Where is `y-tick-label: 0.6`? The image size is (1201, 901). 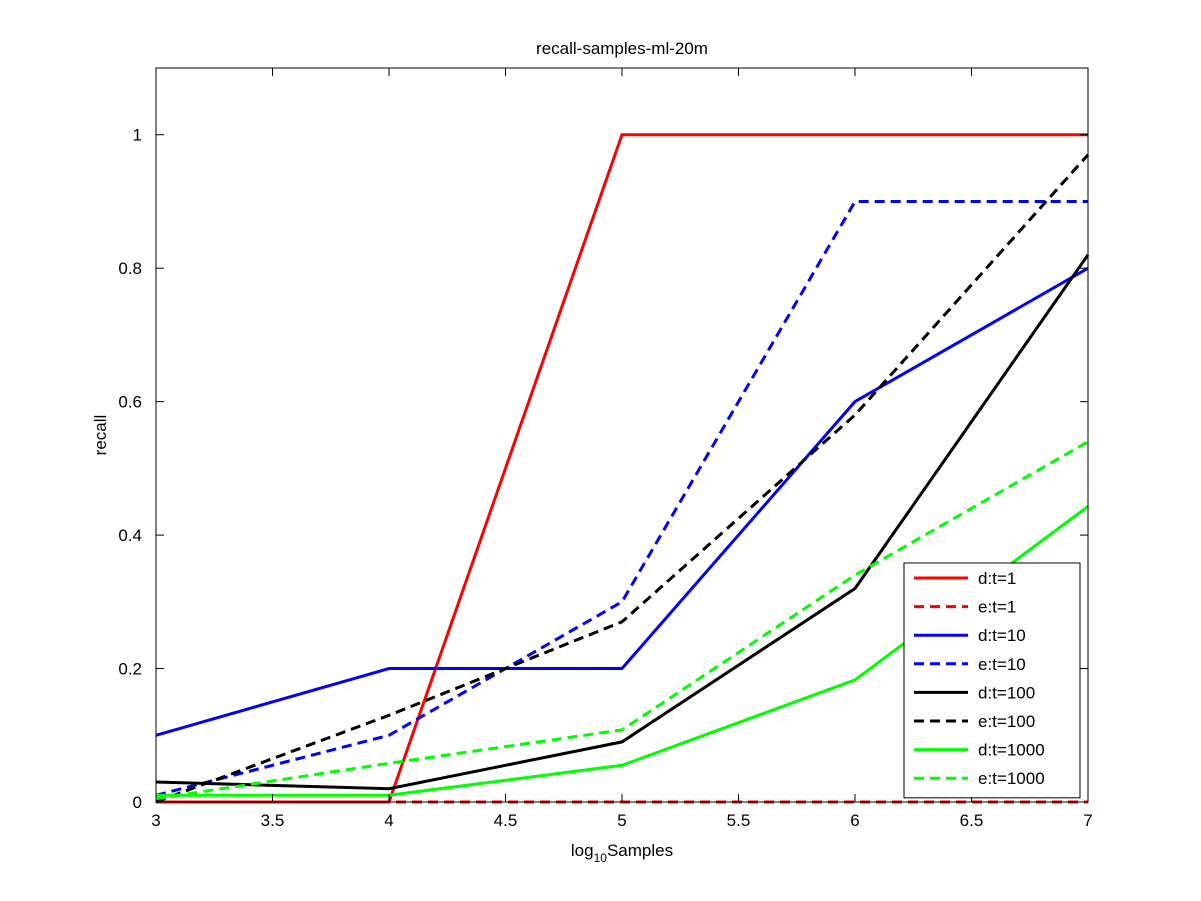 y-tick-label: 0.6 is located at coordinates (130, 402).